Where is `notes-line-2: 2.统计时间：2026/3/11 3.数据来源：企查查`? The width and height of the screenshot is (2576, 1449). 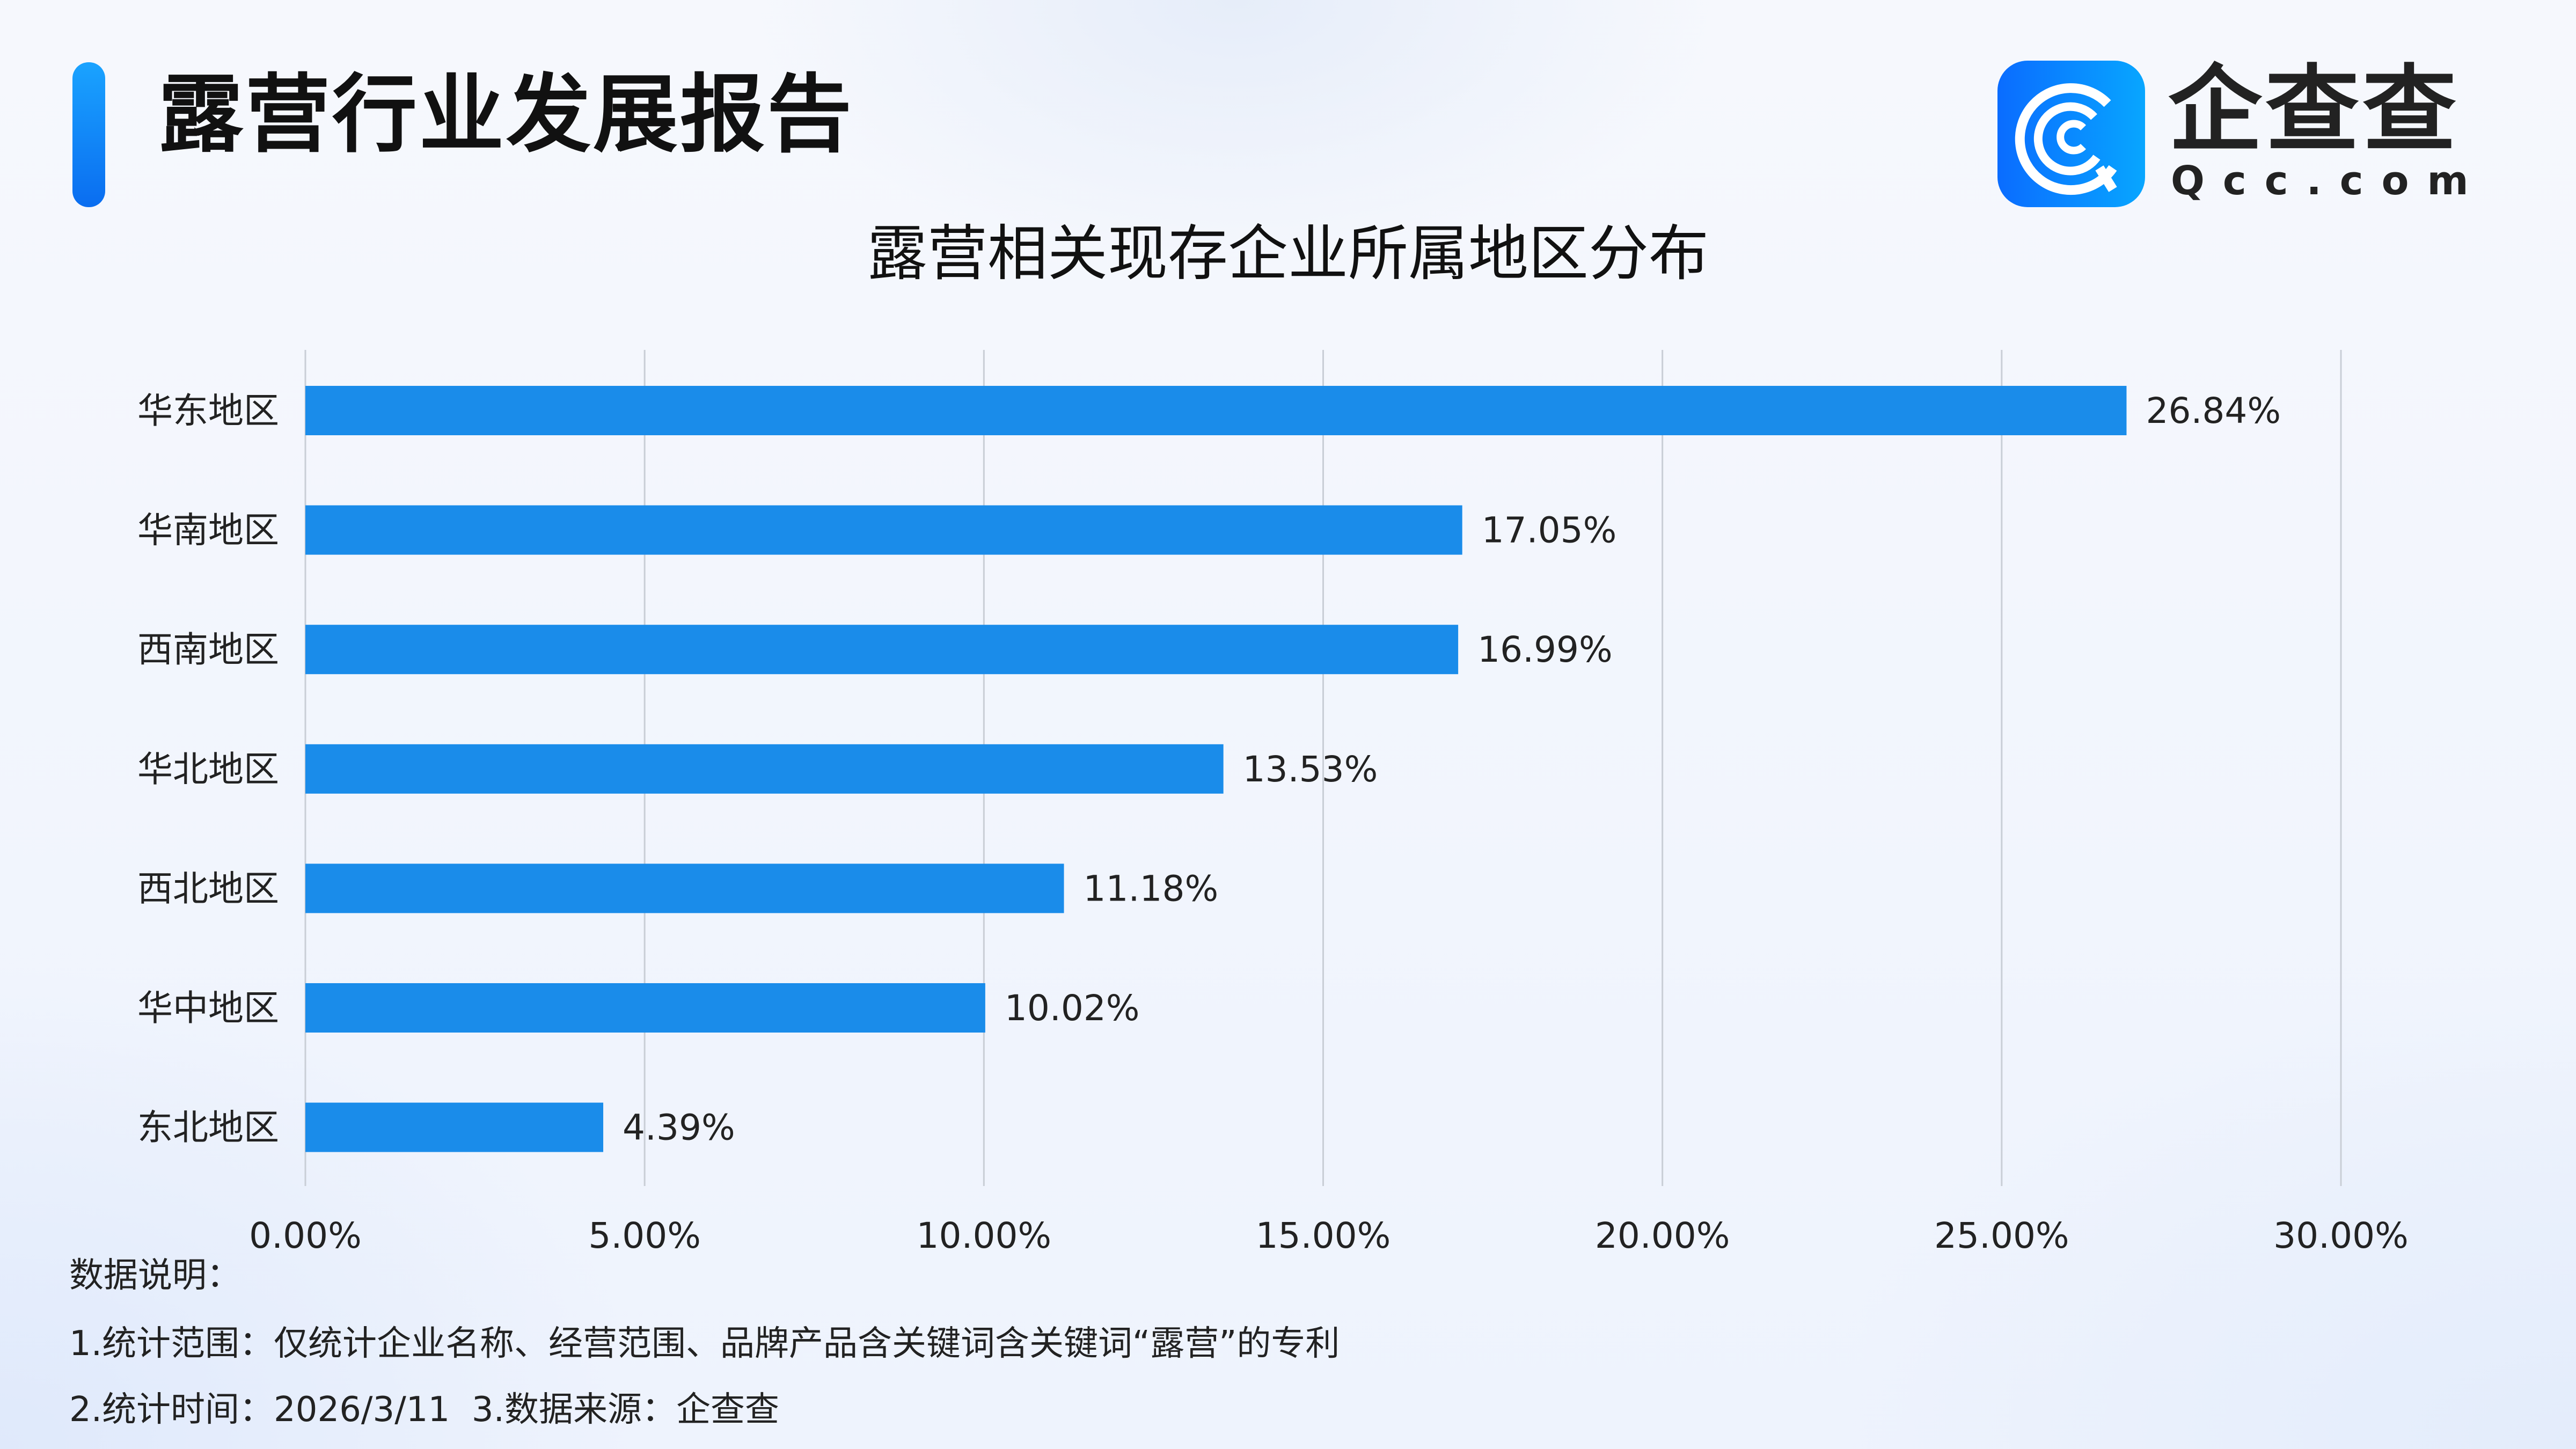
notes-line-2: 2.统计时间：2026/3/11 3.数据来源：企查查 is located at coordinates (424, 1410).